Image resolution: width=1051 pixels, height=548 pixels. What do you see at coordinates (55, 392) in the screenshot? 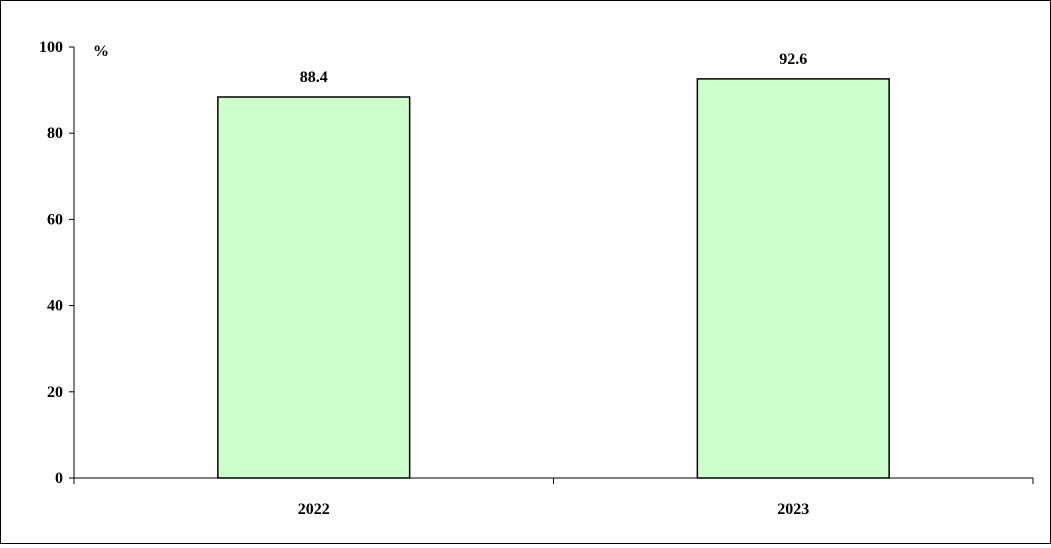
I see `y-tick-label: 20` at bounding box center [55, 392].